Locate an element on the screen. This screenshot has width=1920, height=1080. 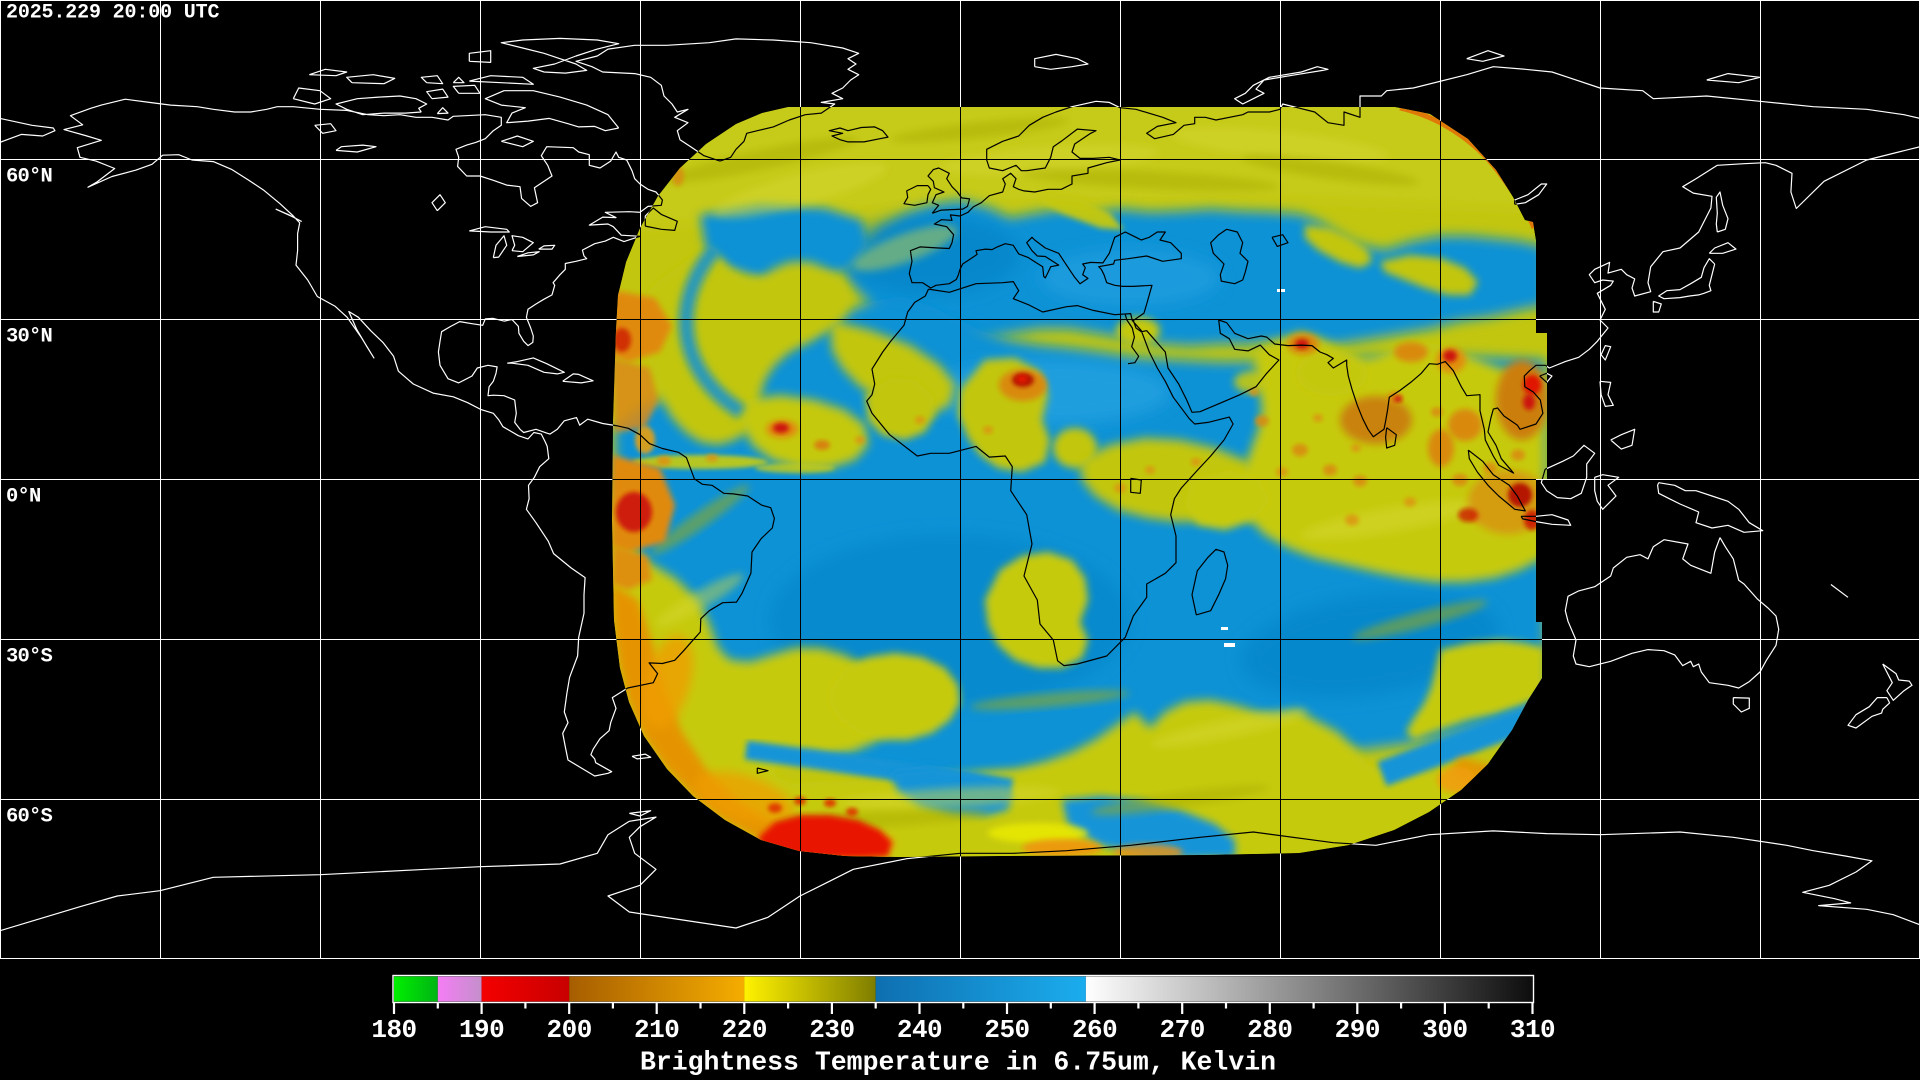
svg-text: 30°S is located at coordinates (29, 657).